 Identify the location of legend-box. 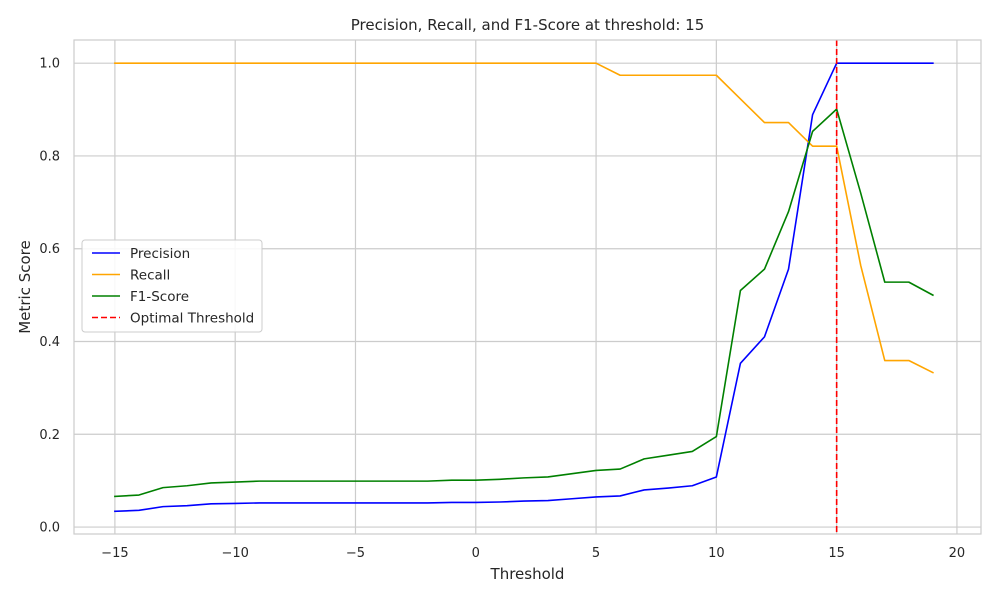
(172, 286).